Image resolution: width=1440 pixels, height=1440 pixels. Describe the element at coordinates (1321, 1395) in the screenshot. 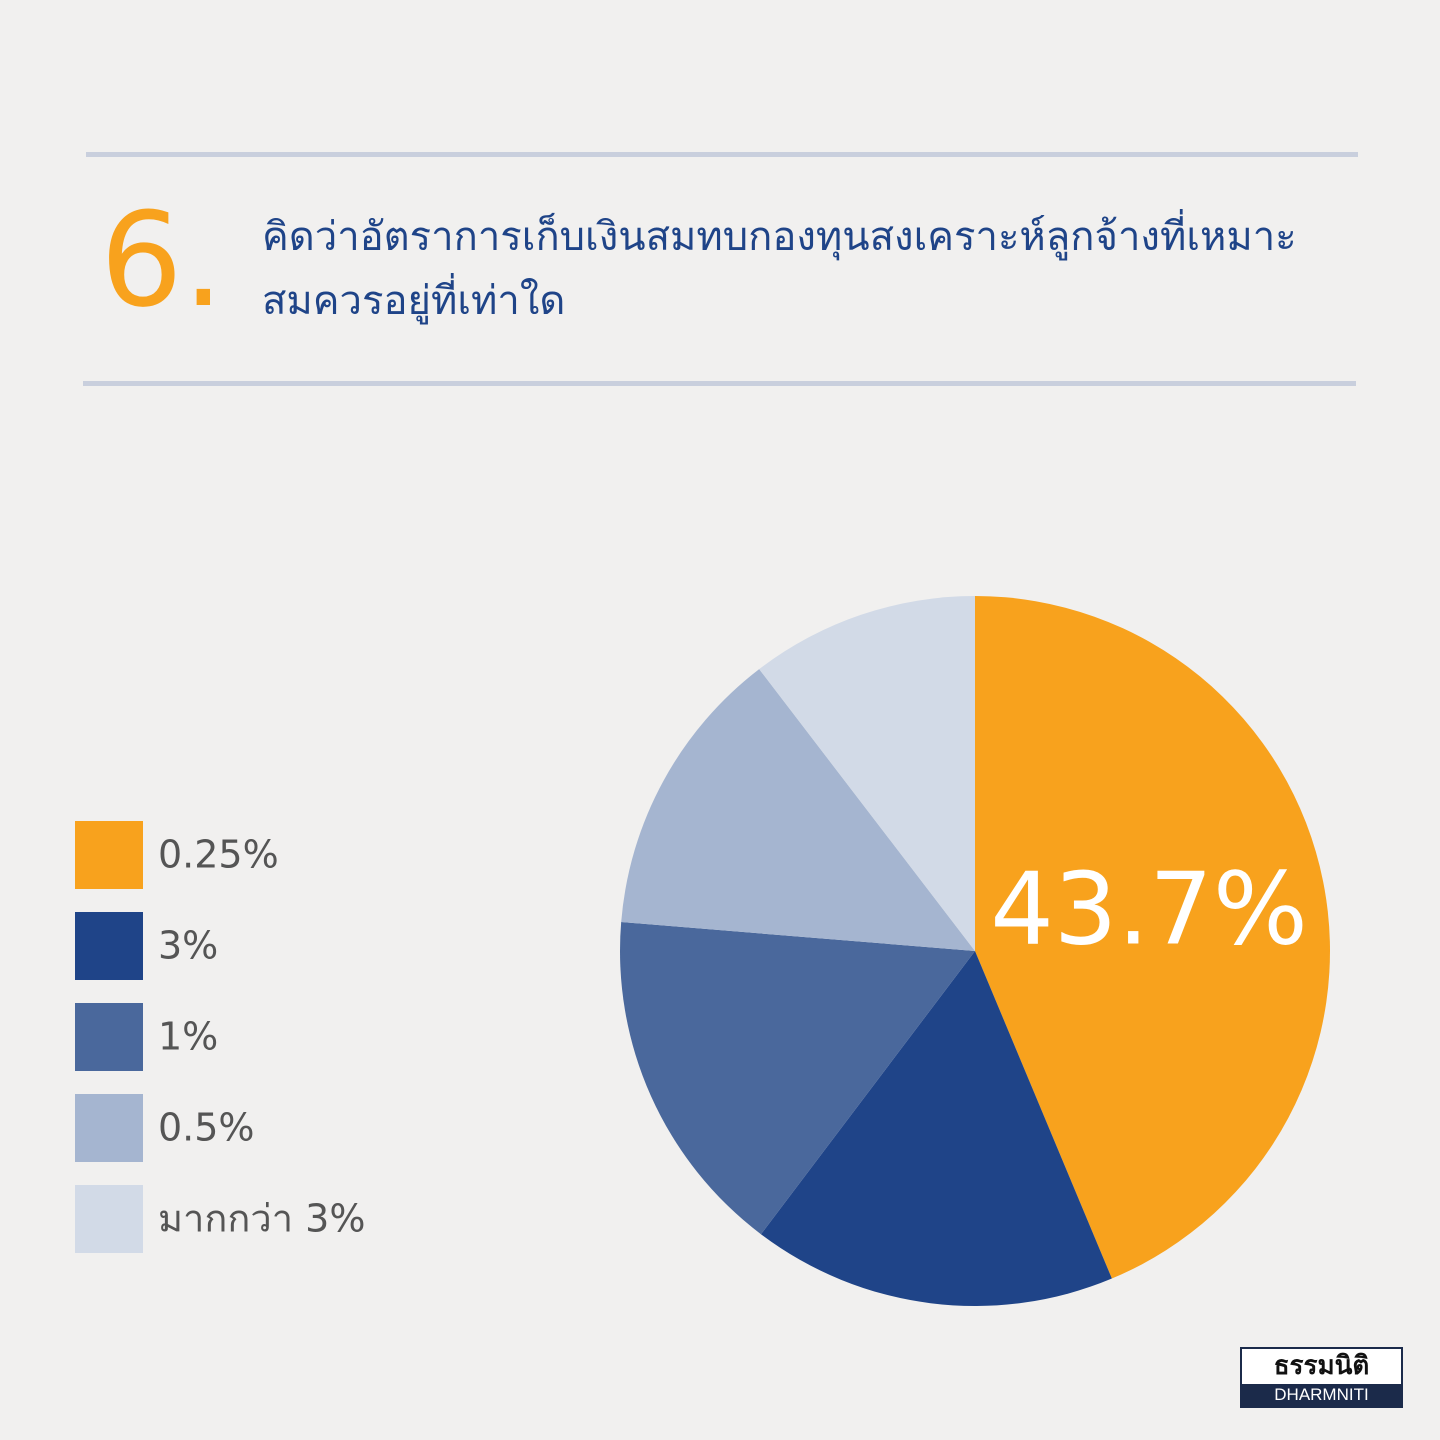

I see `logo-latin: DHARMNITI` at that location.